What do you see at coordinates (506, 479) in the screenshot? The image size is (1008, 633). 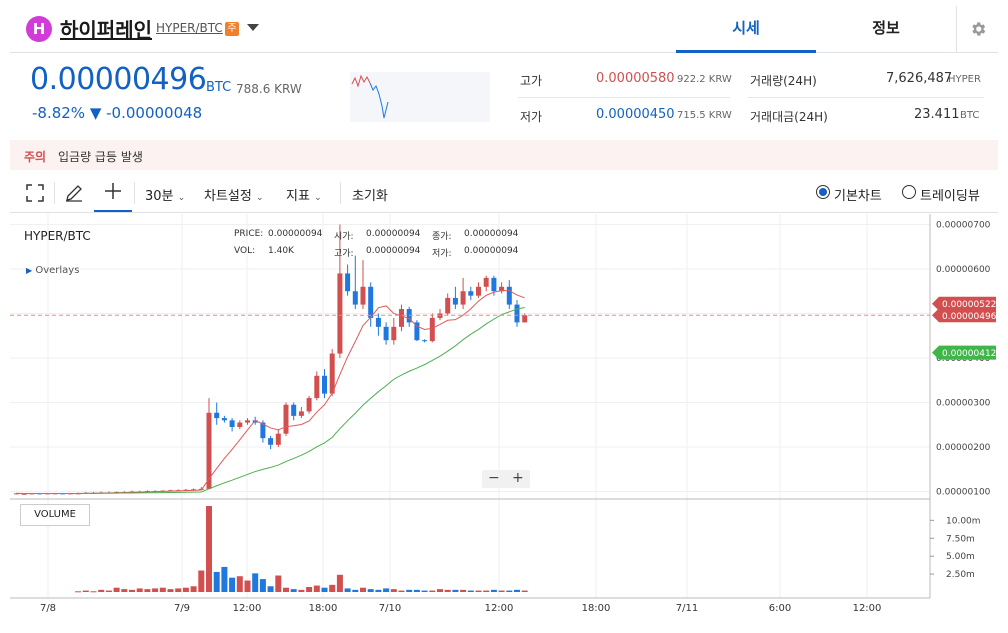 I see `zoom-controls: − +` at bounding box center [506, 479].